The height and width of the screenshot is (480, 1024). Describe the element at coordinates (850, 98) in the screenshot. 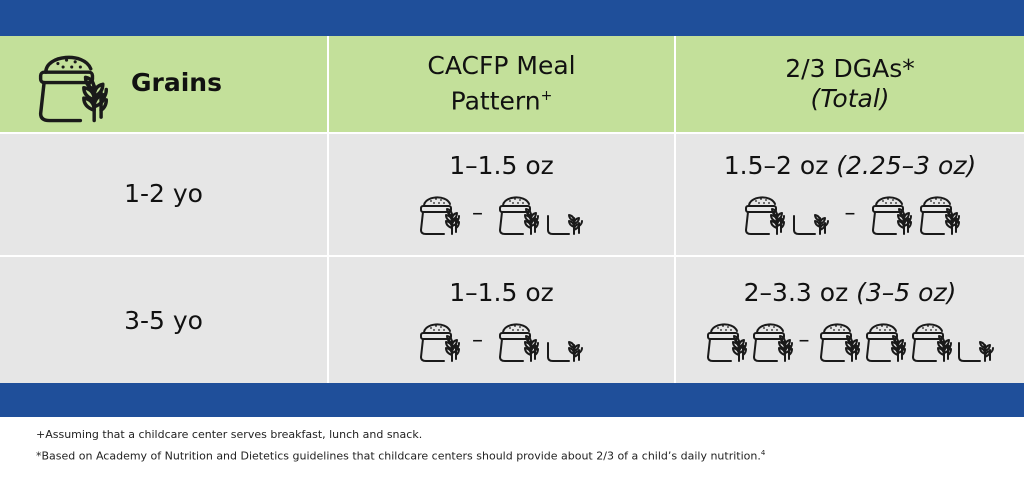

I see `dga-heading-total: (Total)` at that location.